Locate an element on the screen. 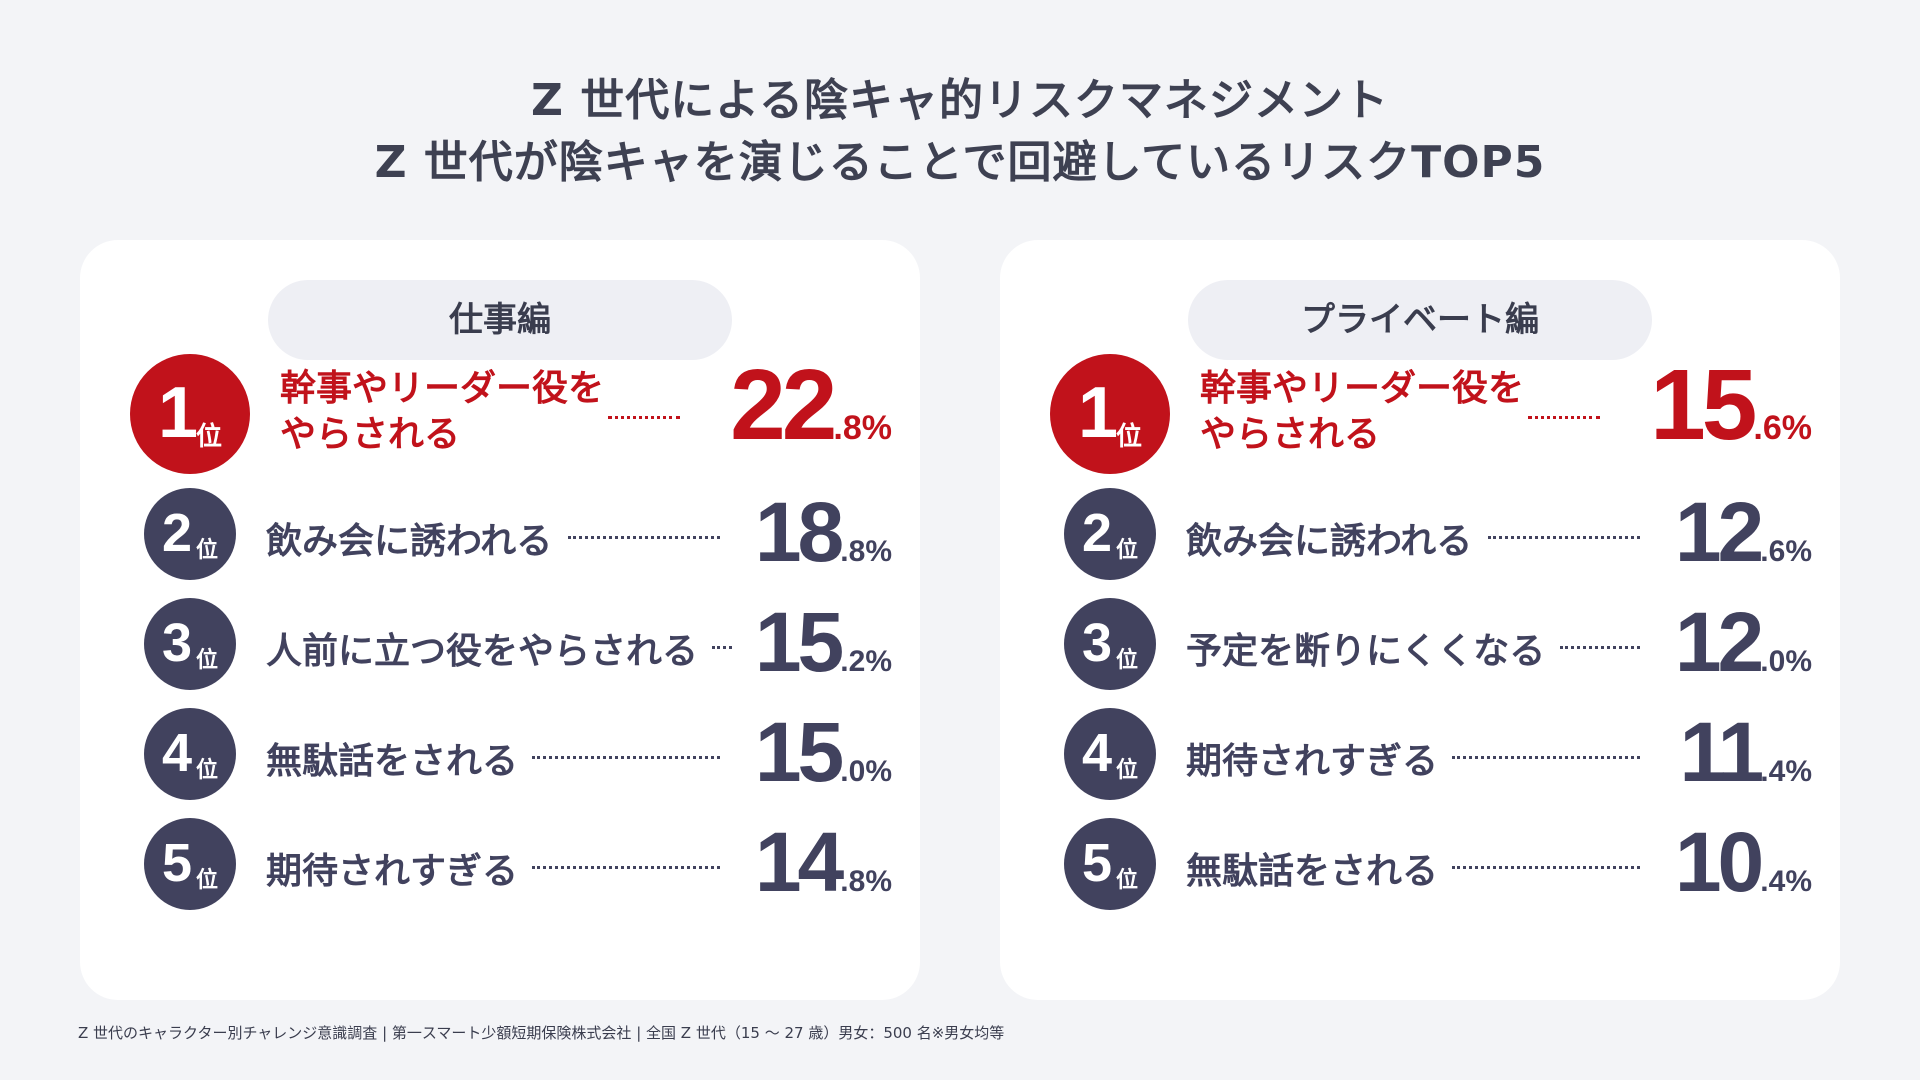 The height and width of the screenshot is (1080, 1920). rank-value: 18.8% is located at coordinates (823, 532).